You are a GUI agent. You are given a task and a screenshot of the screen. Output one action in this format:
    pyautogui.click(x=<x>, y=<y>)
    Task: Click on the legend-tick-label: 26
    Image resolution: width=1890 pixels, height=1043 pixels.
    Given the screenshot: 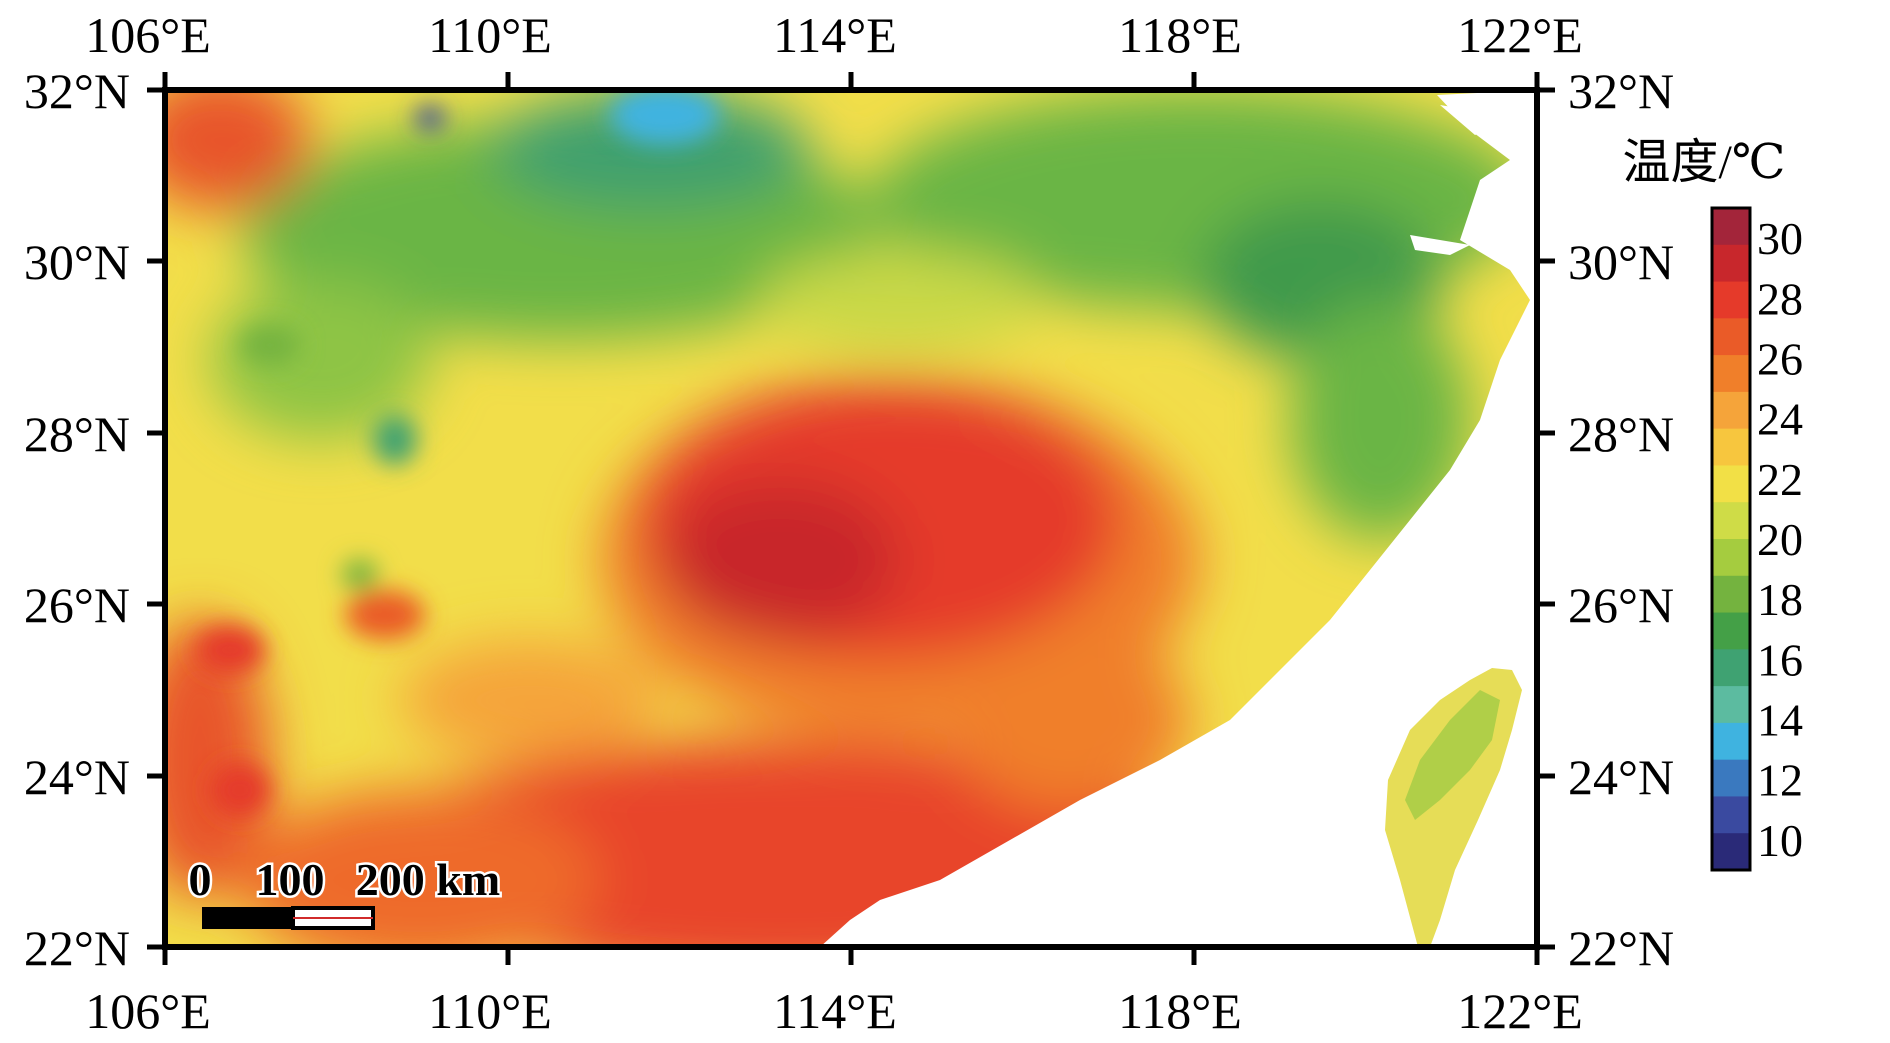 What is the action you would take?
    pyautogui.click(x=1780, y=358)
    